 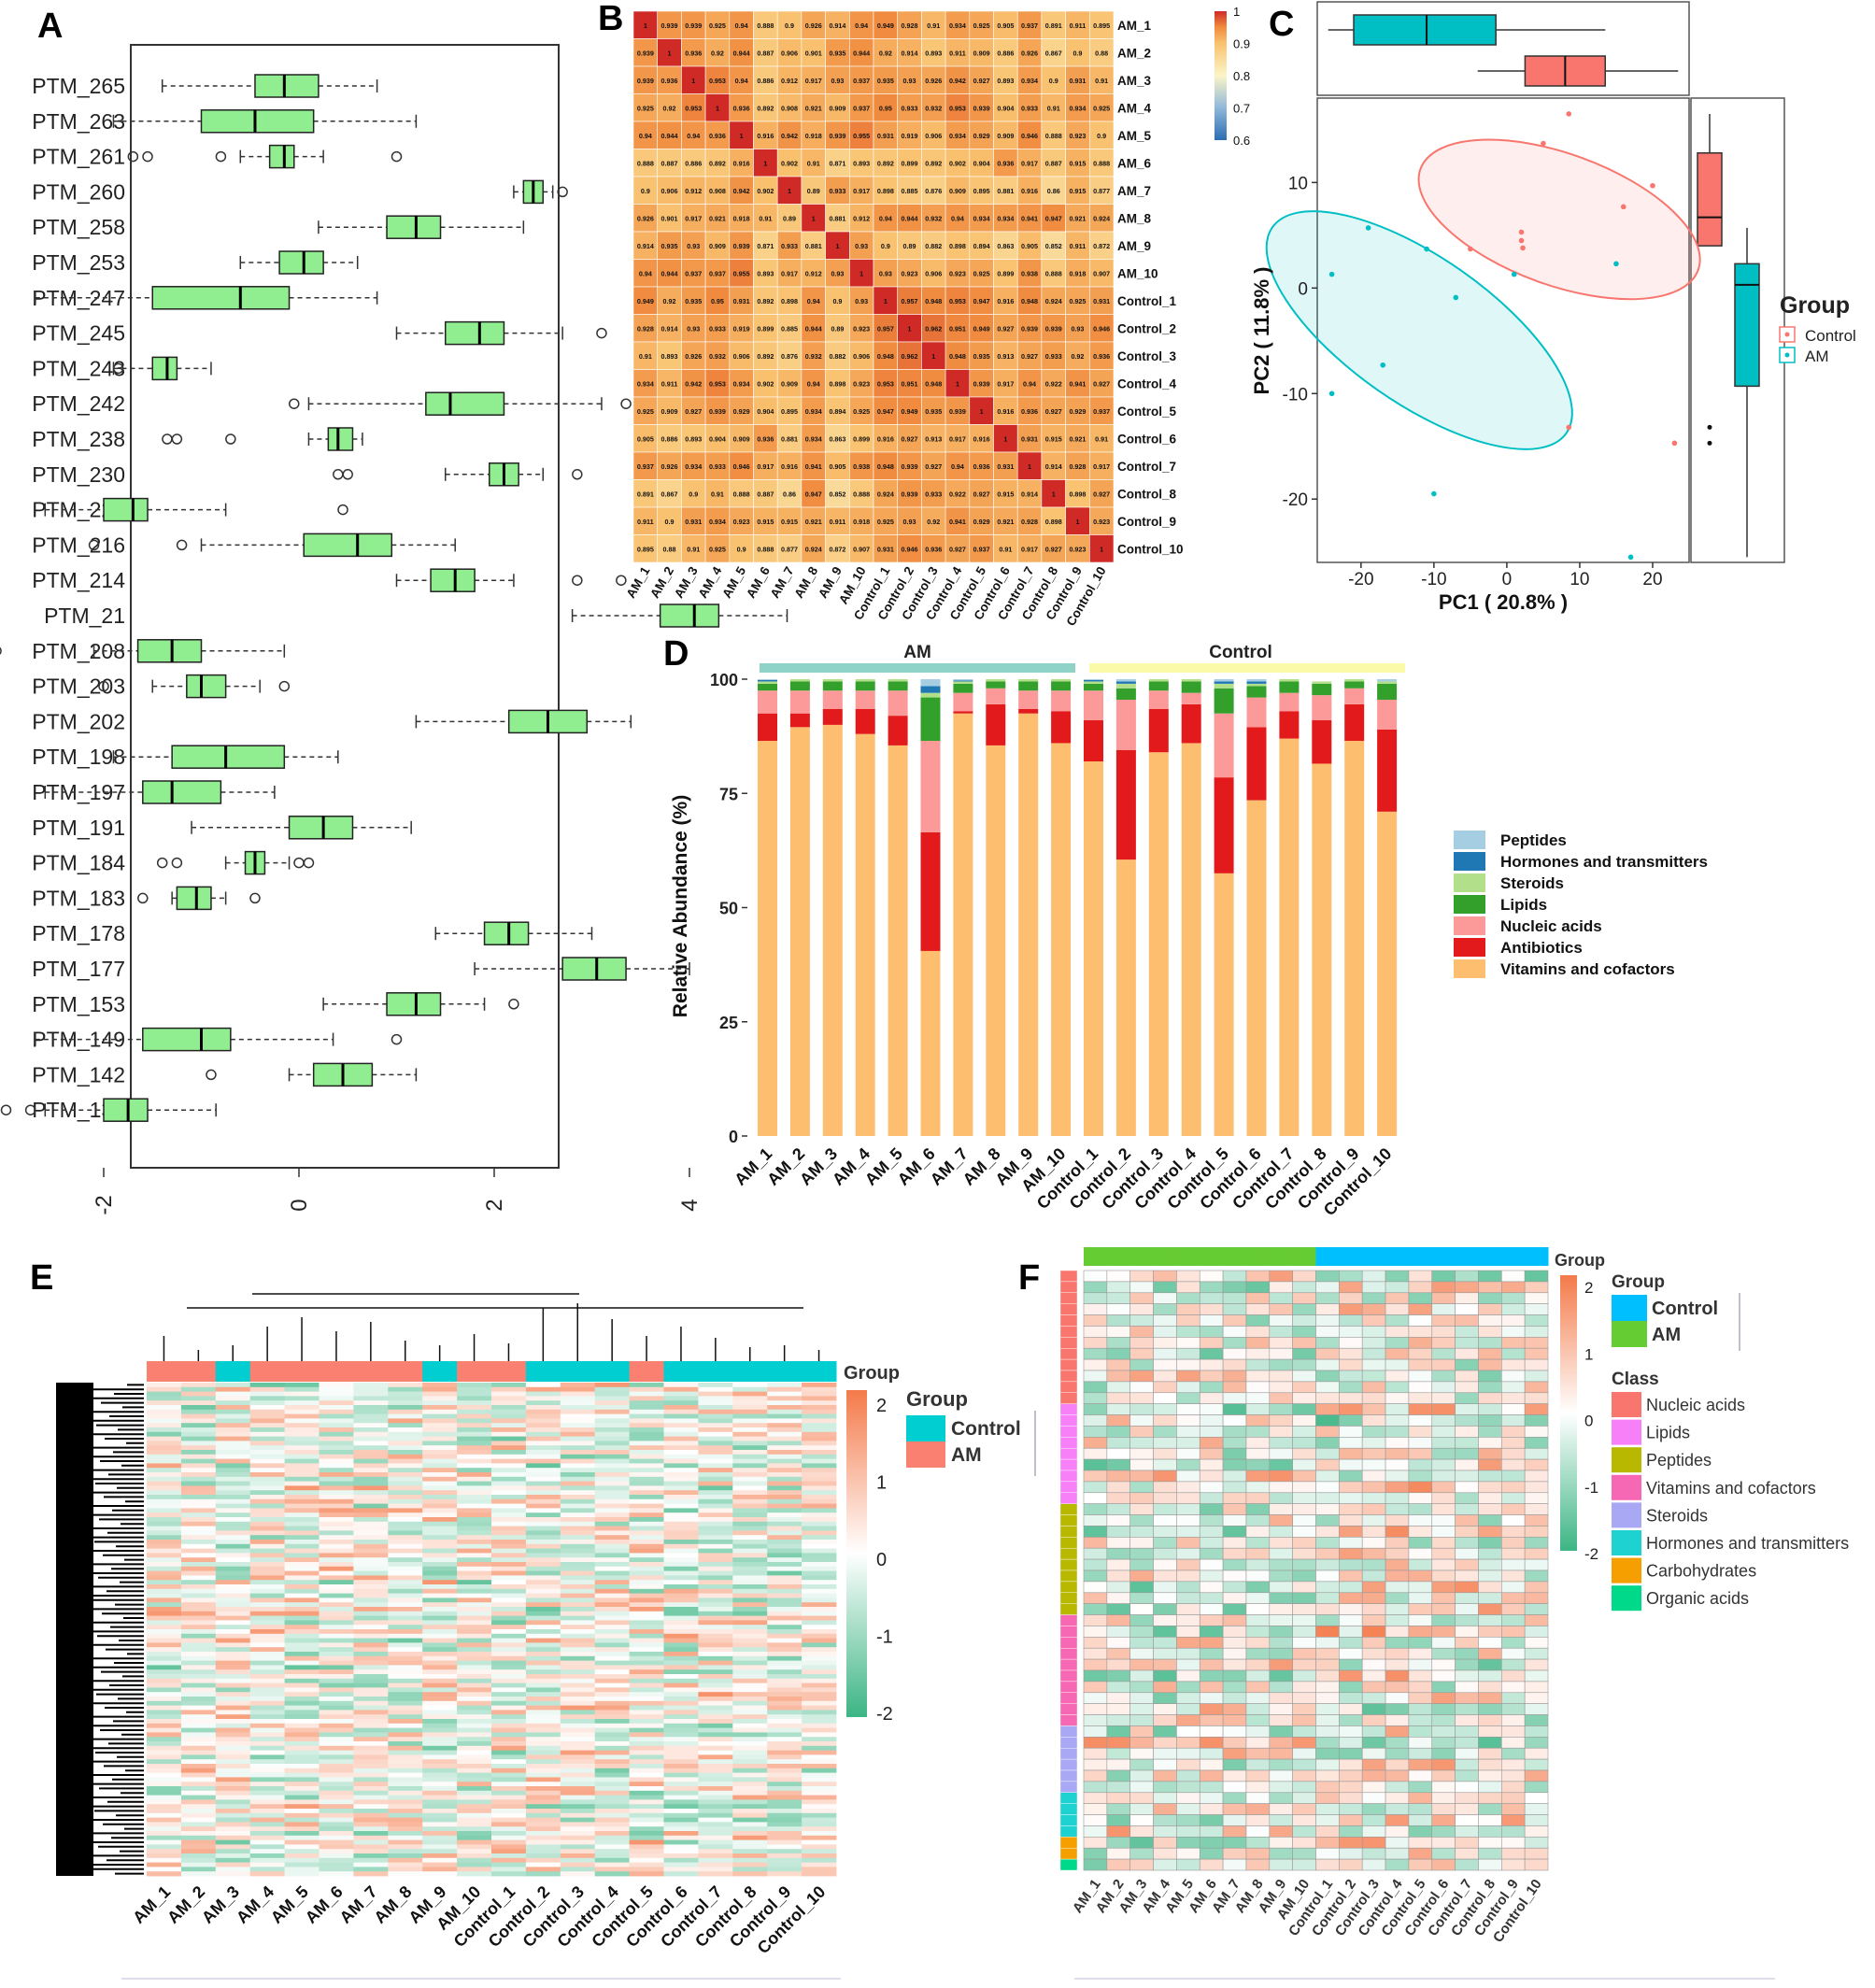 I want to click on cell-value-label: 0.937, so click(x=1029, y=25).